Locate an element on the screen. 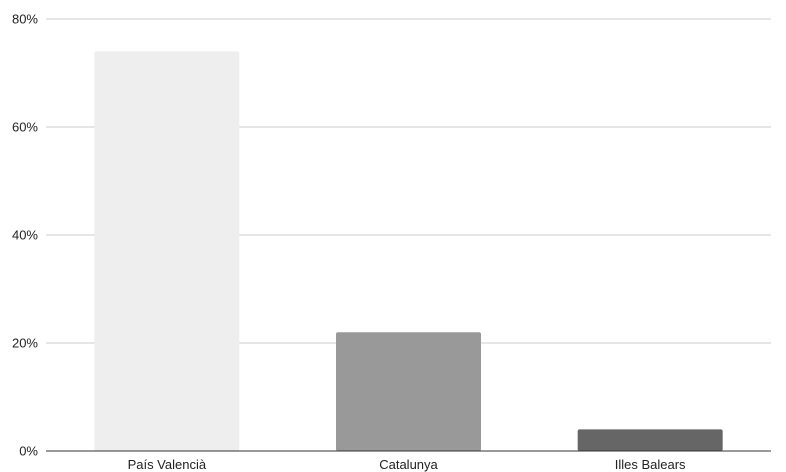 The height and width of the screenshot is (472, 786). y-tick-label: 20% is located at coordinates (25, 343).